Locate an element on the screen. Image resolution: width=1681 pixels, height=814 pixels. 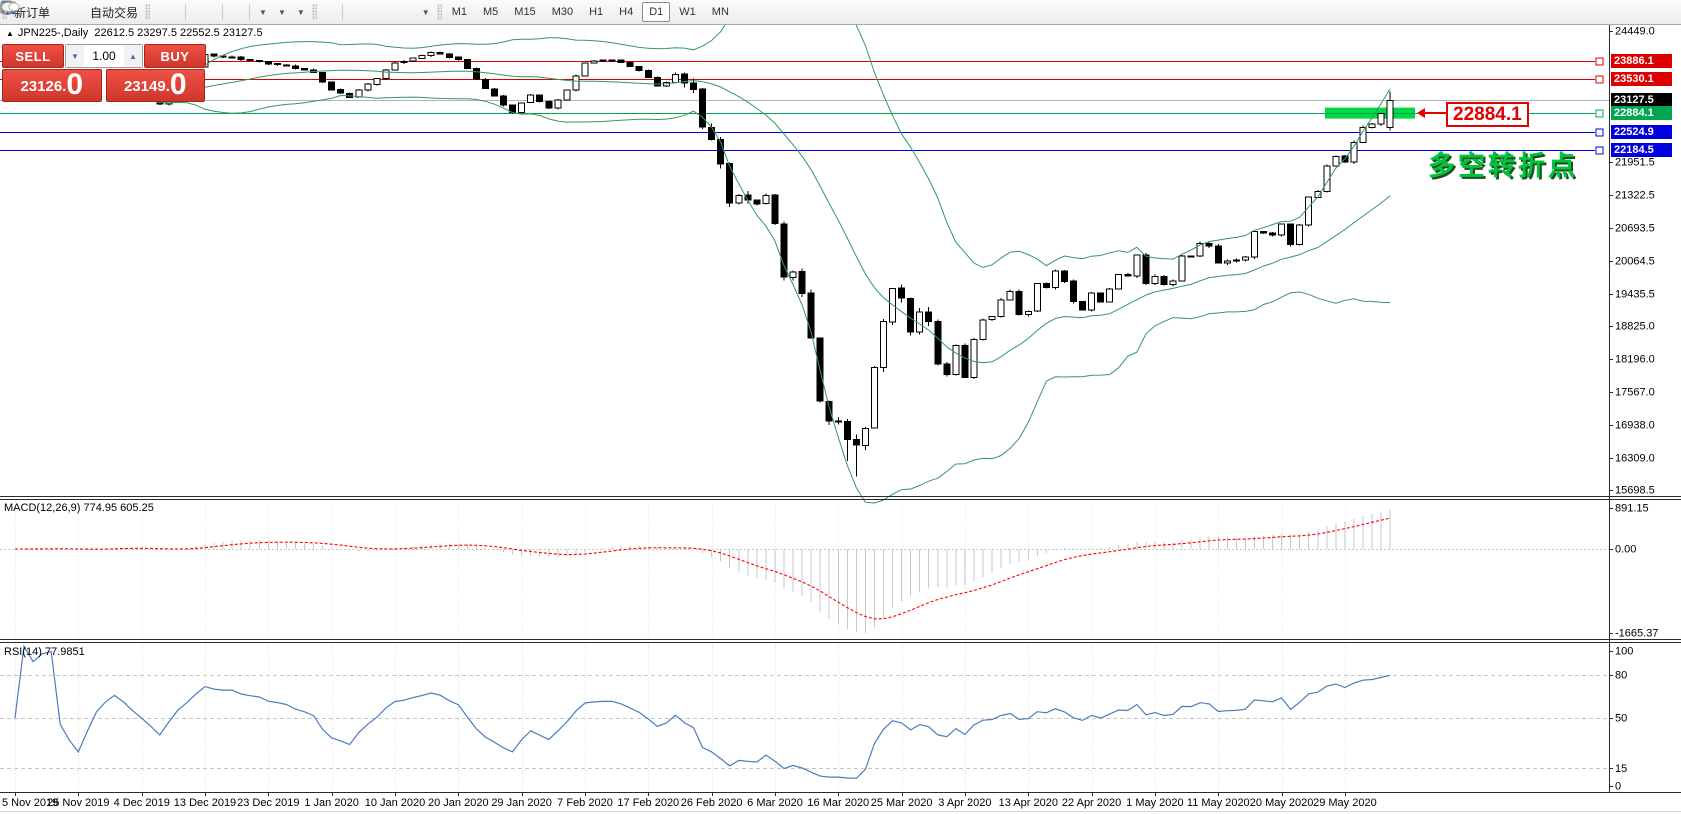
macd-label: MACD(12,26,9) 774.95 605.25 is located at coordinates (79, 508).